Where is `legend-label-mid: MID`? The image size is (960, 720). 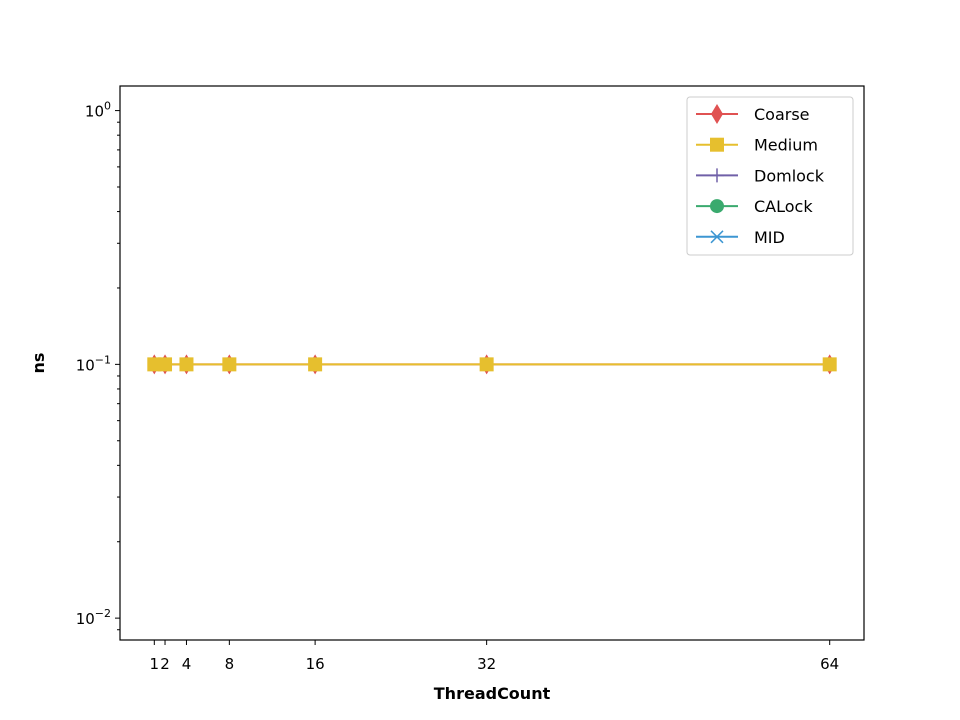 legend-label-mid: MID is located at coordinates (769, 237).